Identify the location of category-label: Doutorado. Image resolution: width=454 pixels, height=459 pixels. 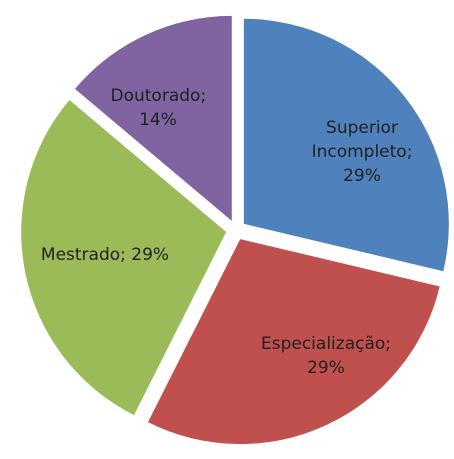
(155, 96).